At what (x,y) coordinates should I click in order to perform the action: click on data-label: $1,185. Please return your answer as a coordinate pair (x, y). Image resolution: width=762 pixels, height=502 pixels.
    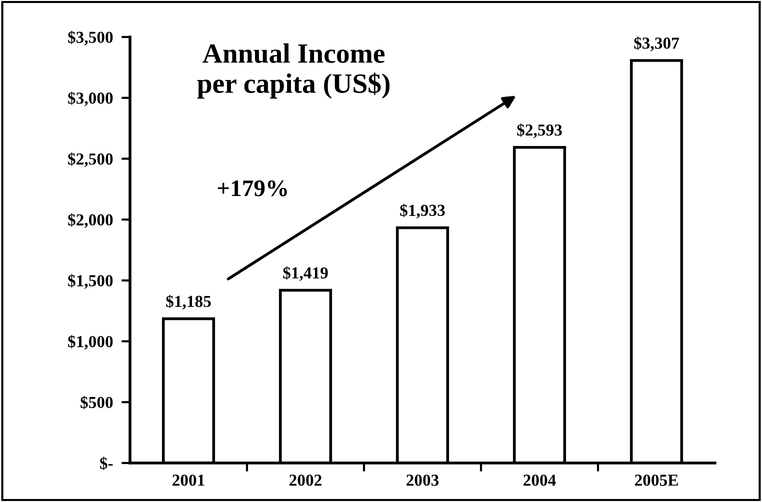
    Looking at the image, I should click on (188, 302).